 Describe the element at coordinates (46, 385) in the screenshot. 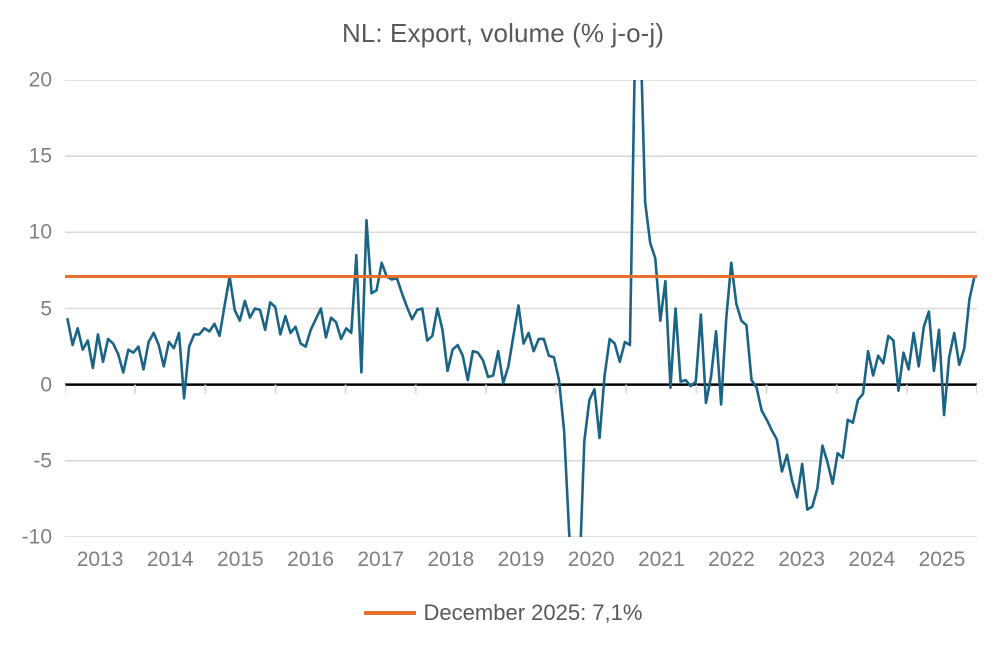

I see `y-tick-label: 0` at that location.